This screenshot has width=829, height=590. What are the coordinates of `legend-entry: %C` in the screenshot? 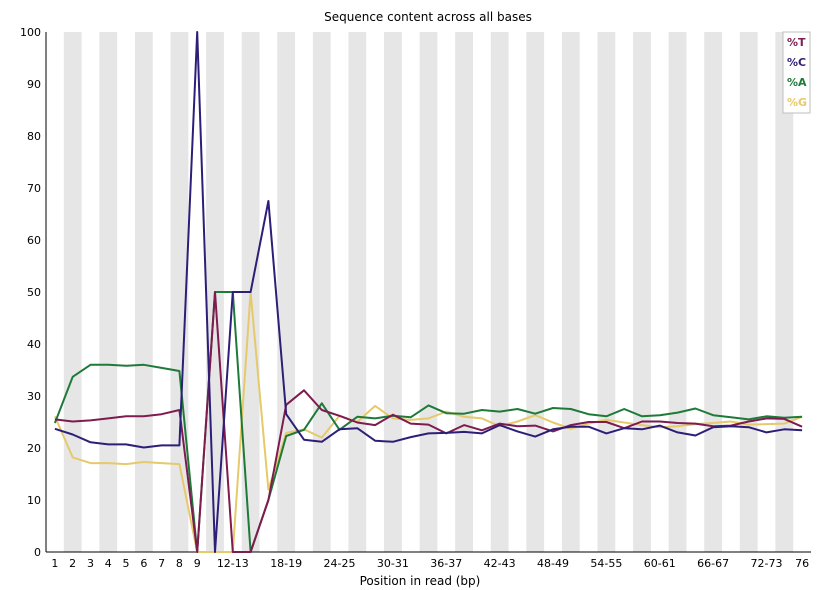 It's located at (796, 62).